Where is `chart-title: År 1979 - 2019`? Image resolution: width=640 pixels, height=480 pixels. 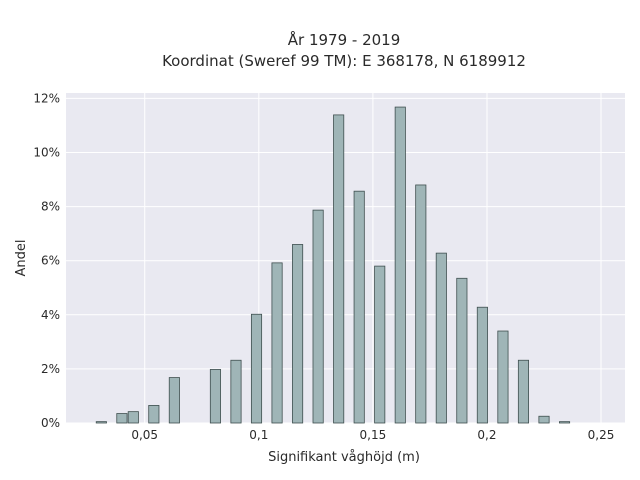 chart-title: År 1979 - 2019 is located at coordinates (344, 39).